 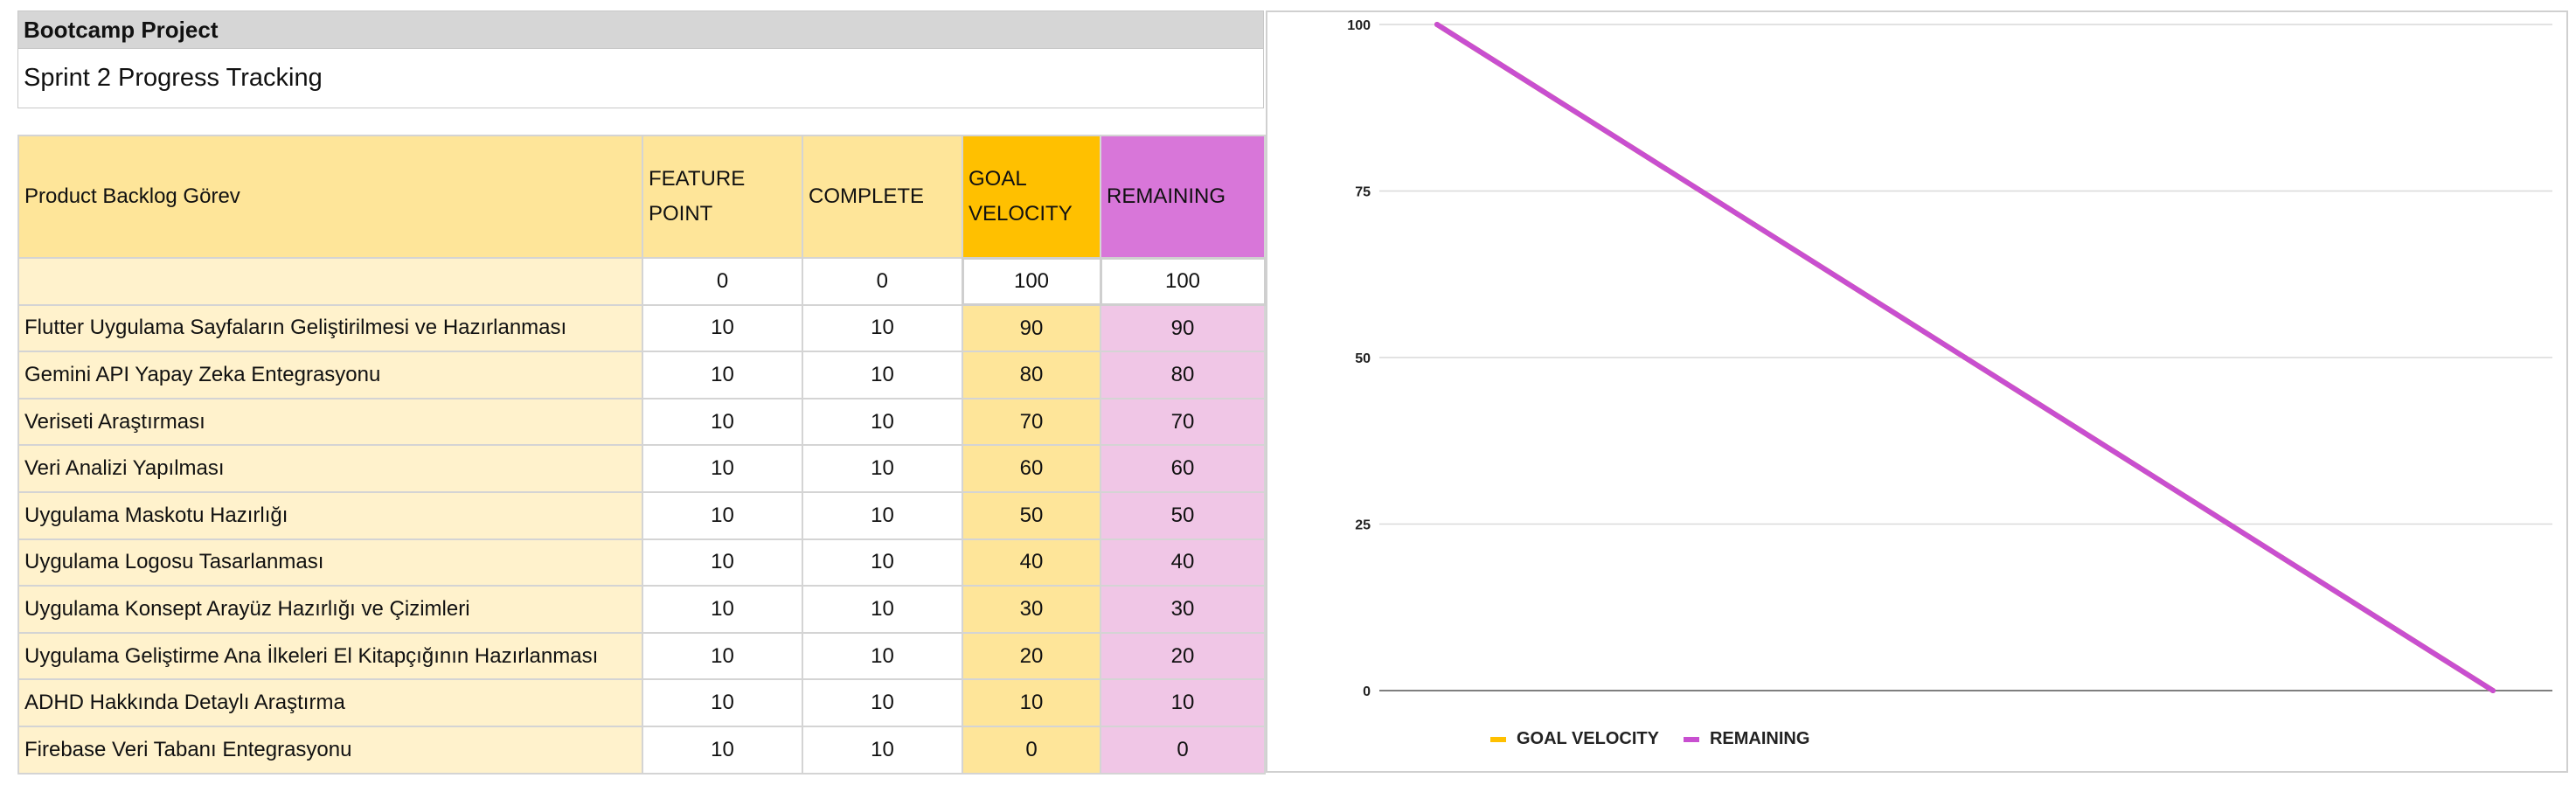 I want to click on baseline-row: 0 0 100 100, so click(x=642, y=281).